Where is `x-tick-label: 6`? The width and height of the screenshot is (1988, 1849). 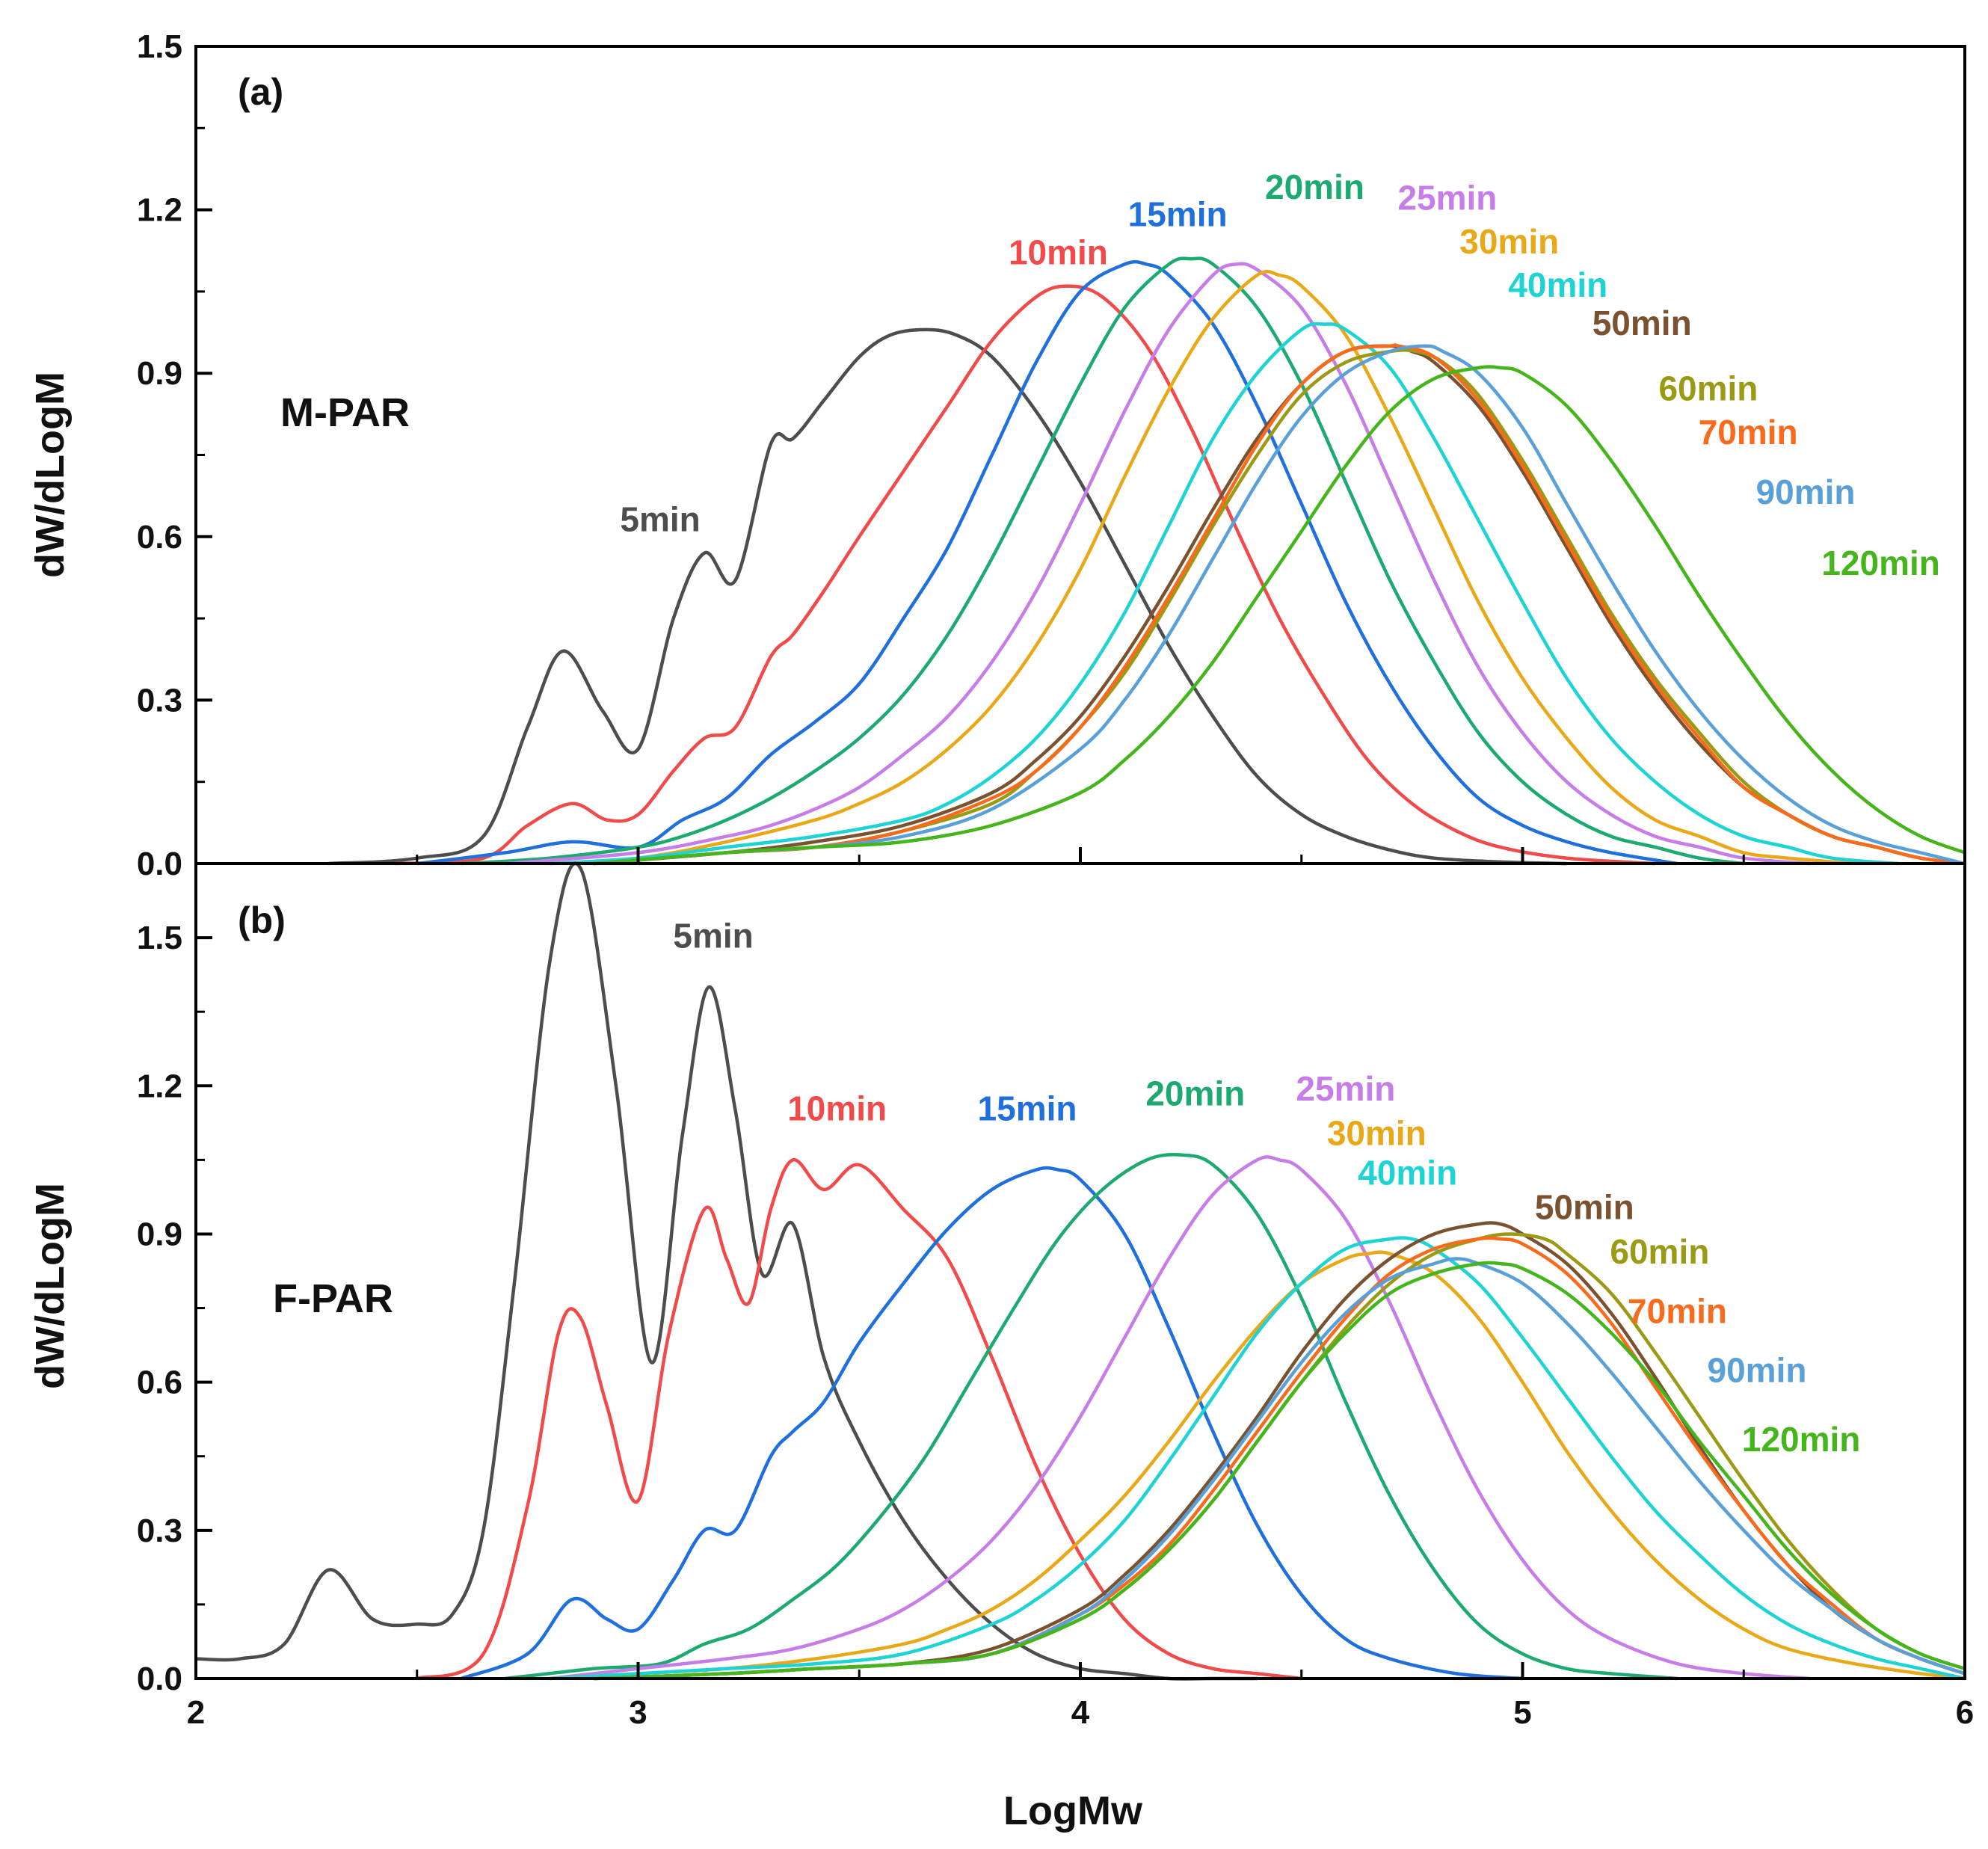 x-tick-label: 6 is located at coordinates (1965, 1712).